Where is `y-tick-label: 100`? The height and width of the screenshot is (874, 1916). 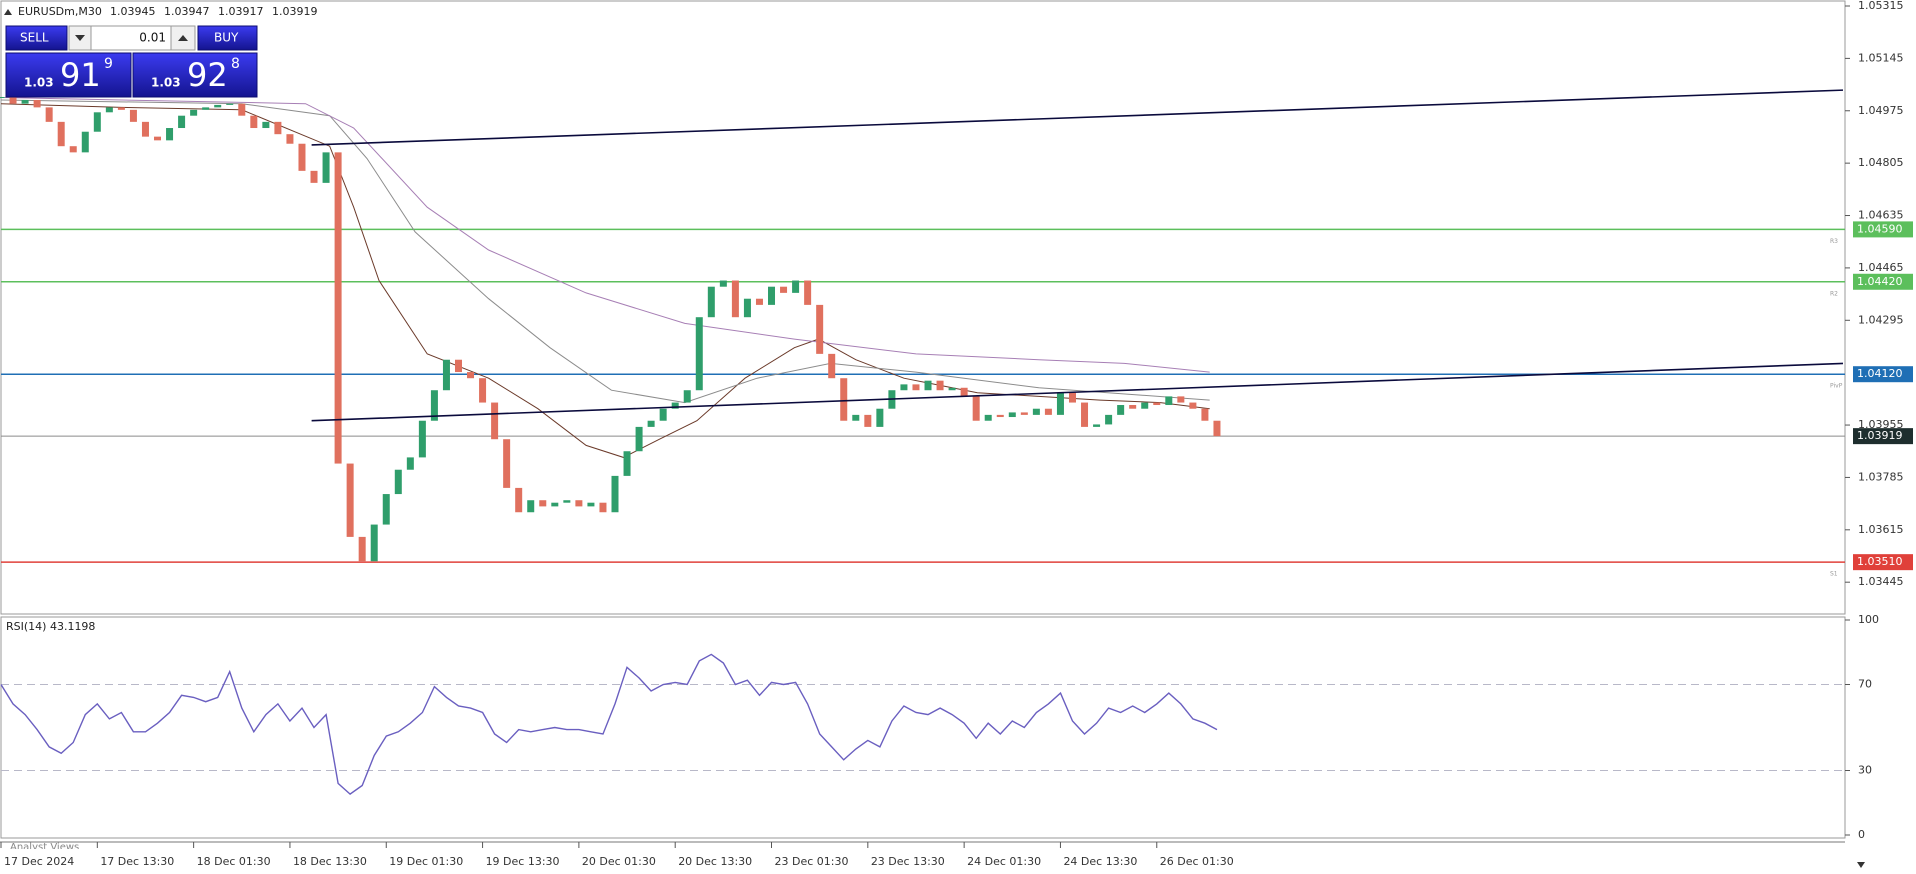
y-tick-label: 100 is located at coordinates (1868, 619).